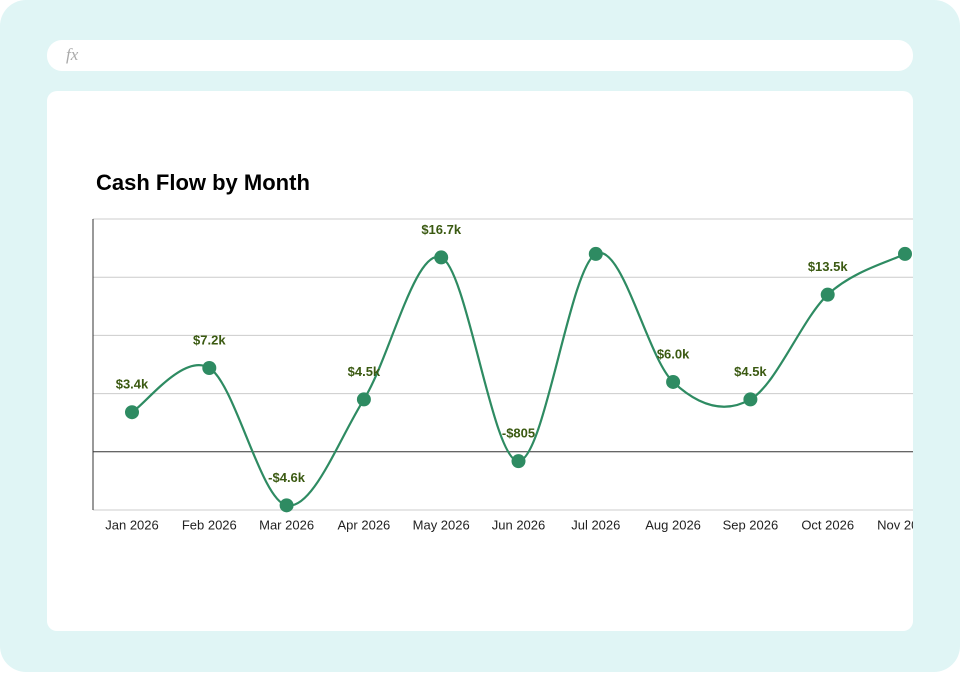  Describe the element at coordinates (673, 524) in the screenshot. I see `x-tick-label: Aug 2026` at that location.